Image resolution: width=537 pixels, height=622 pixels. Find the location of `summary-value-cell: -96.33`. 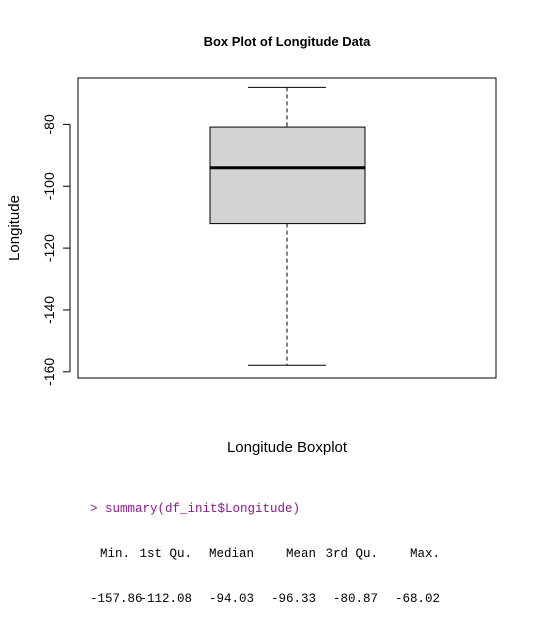

summary-value-cell: -96.33 is located at coordinates (293, 599).